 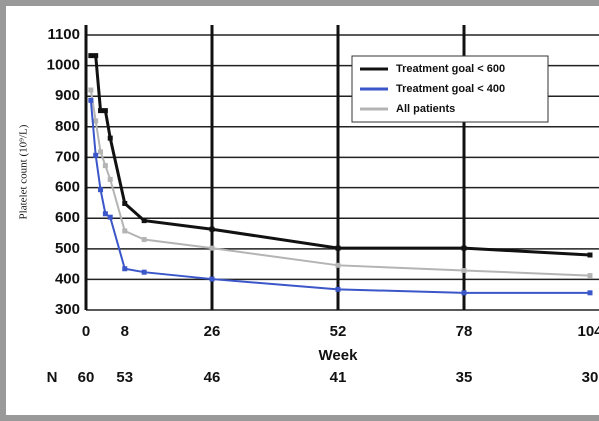 I want to click on n-at-risk: 30, so click(x=590, y=377).